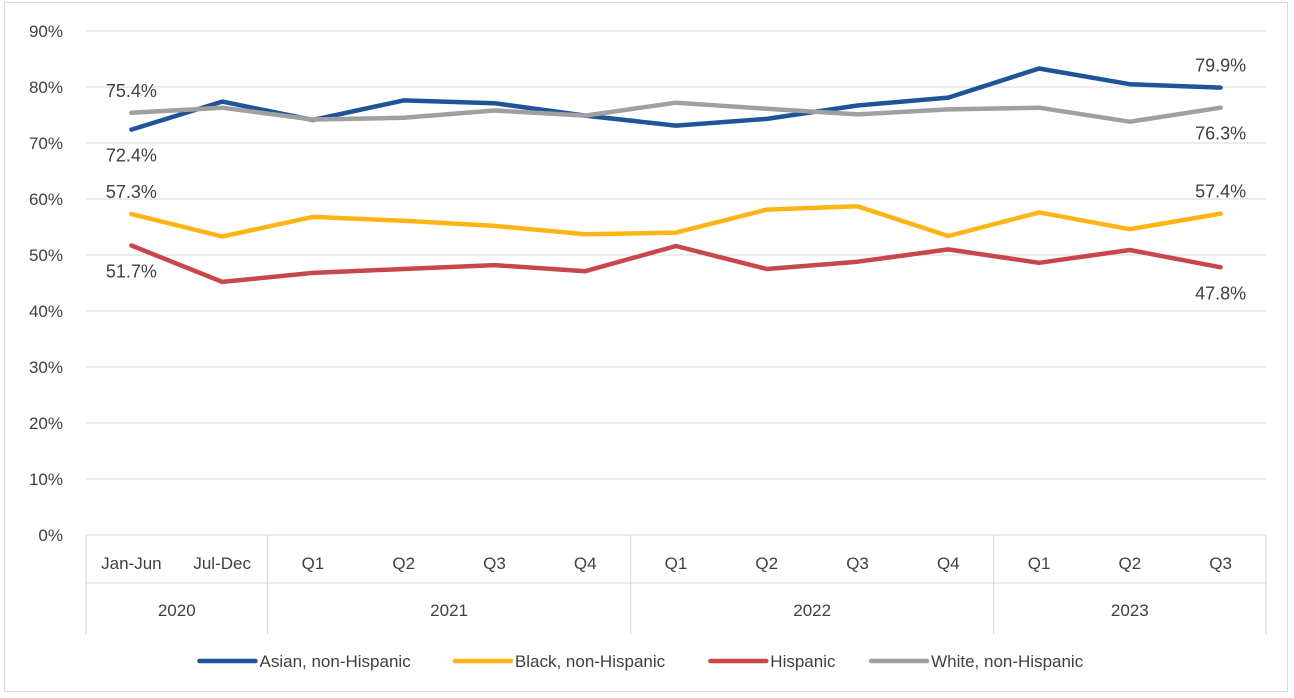 The image size is (1294, 698). Describe the element at coordinates (46, 311) in the screenshot. I see `y-tick-label: 40%` at that location.